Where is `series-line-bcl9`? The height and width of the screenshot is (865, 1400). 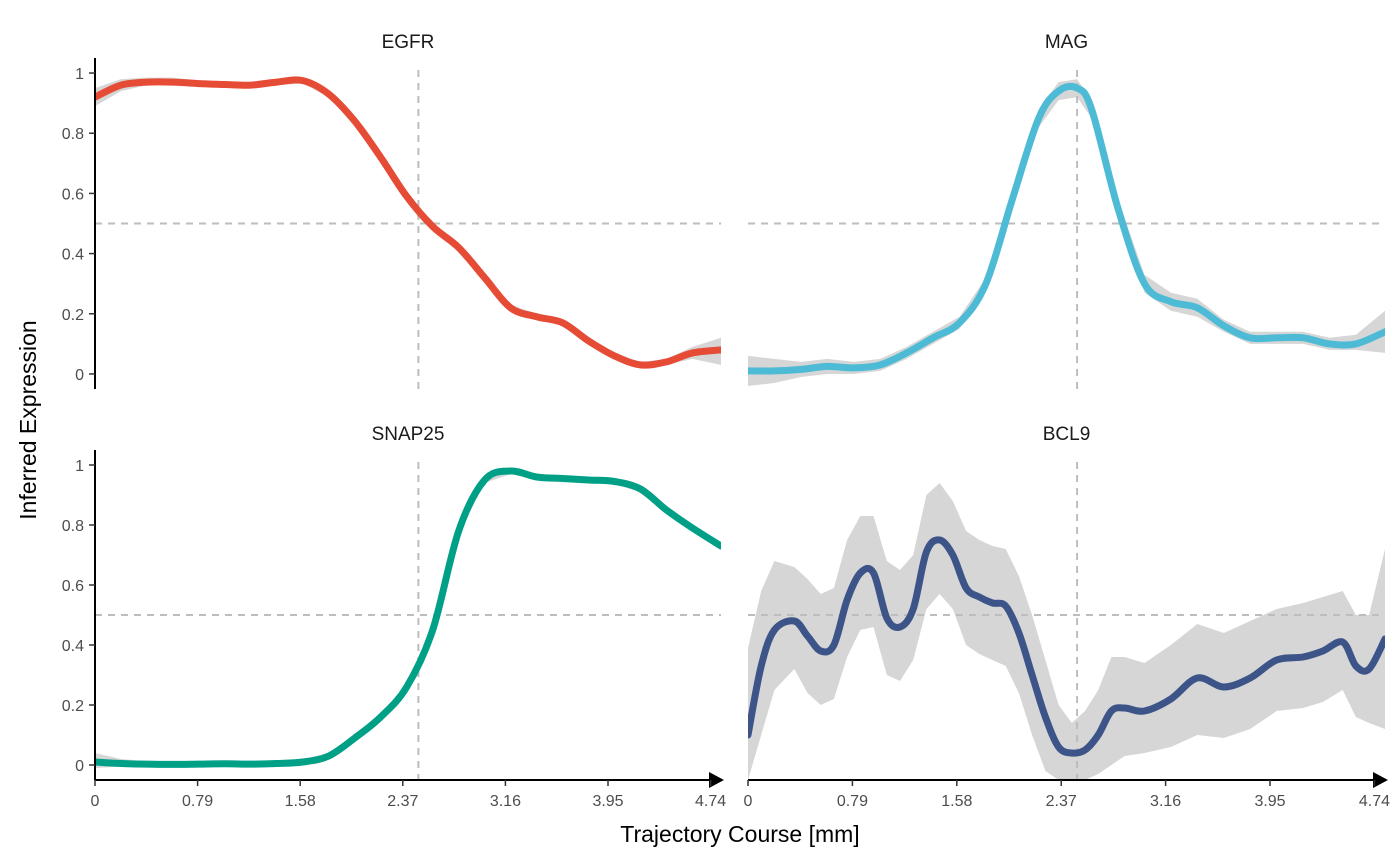 series-line-bcl9 is located at coordinates (1066, 646).